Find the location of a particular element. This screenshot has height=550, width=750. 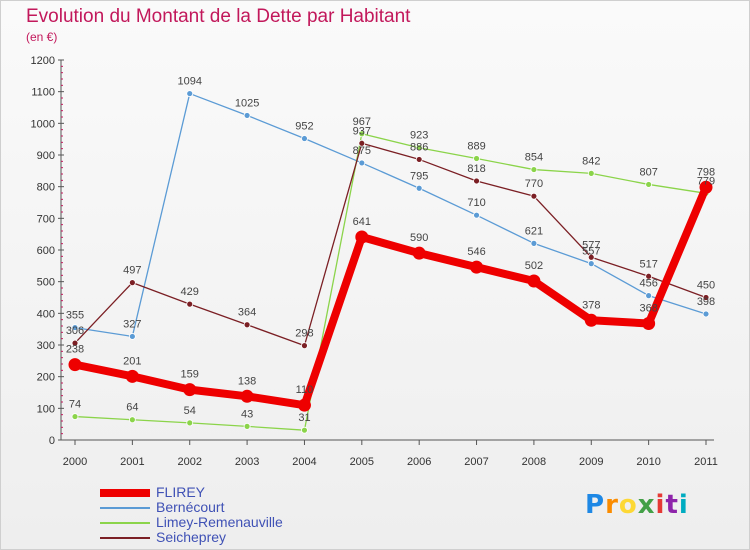

y-tick-label: 700 is located at coordinates (46, 219).